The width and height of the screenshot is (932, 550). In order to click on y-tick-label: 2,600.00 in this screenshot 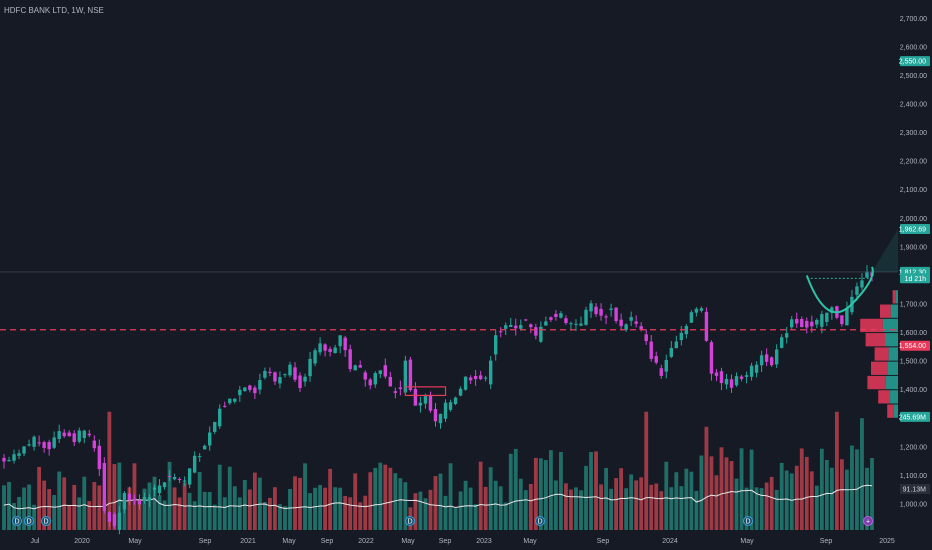, I will do `click(913, 47)`.